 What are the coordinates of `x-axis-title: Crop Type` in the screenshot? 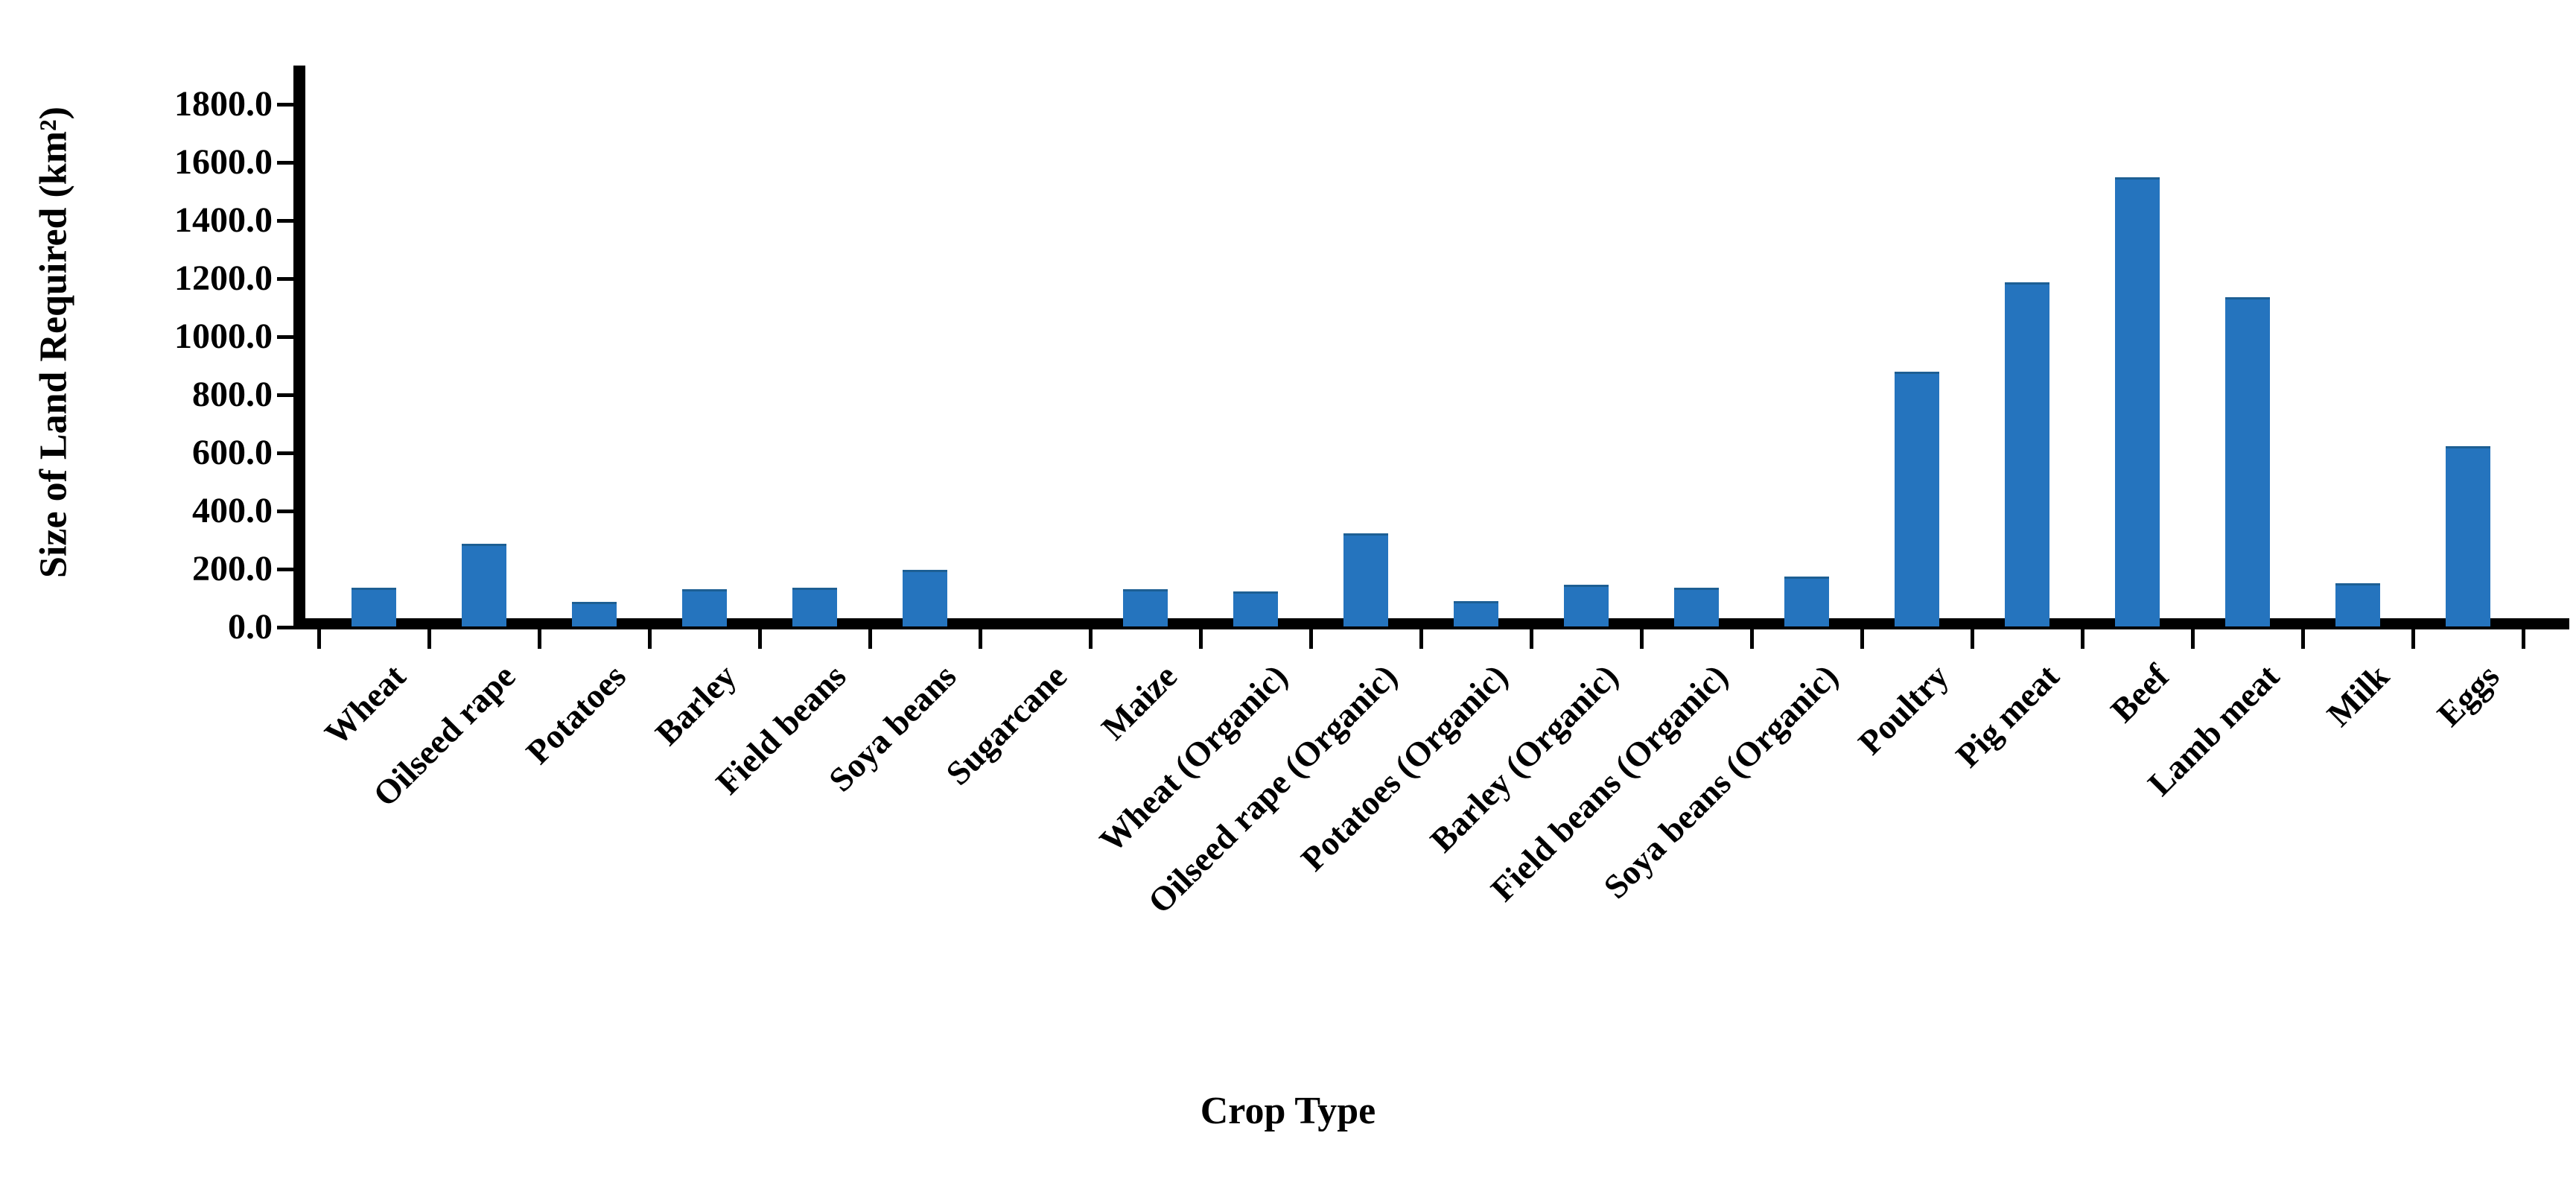 It's located at (1288, 1111).